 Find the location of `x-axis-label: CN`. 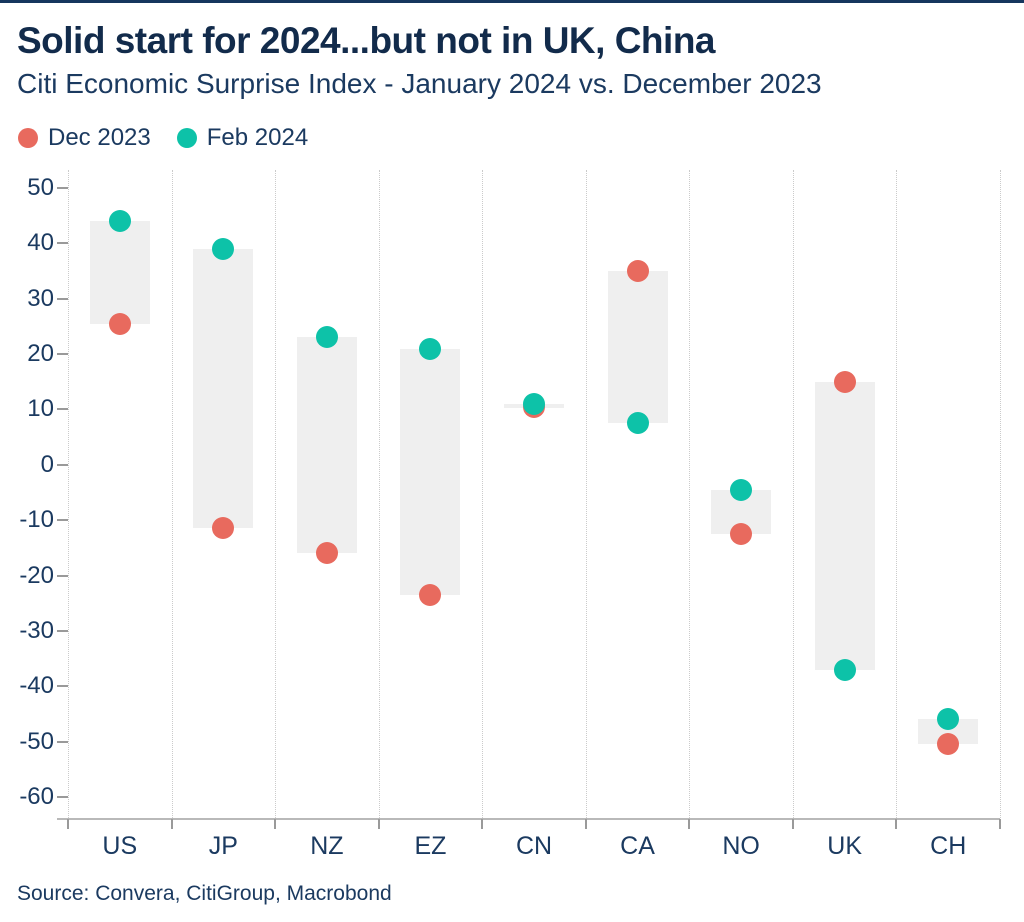

x-axis-label: CN is located at coordinates (534, 846).